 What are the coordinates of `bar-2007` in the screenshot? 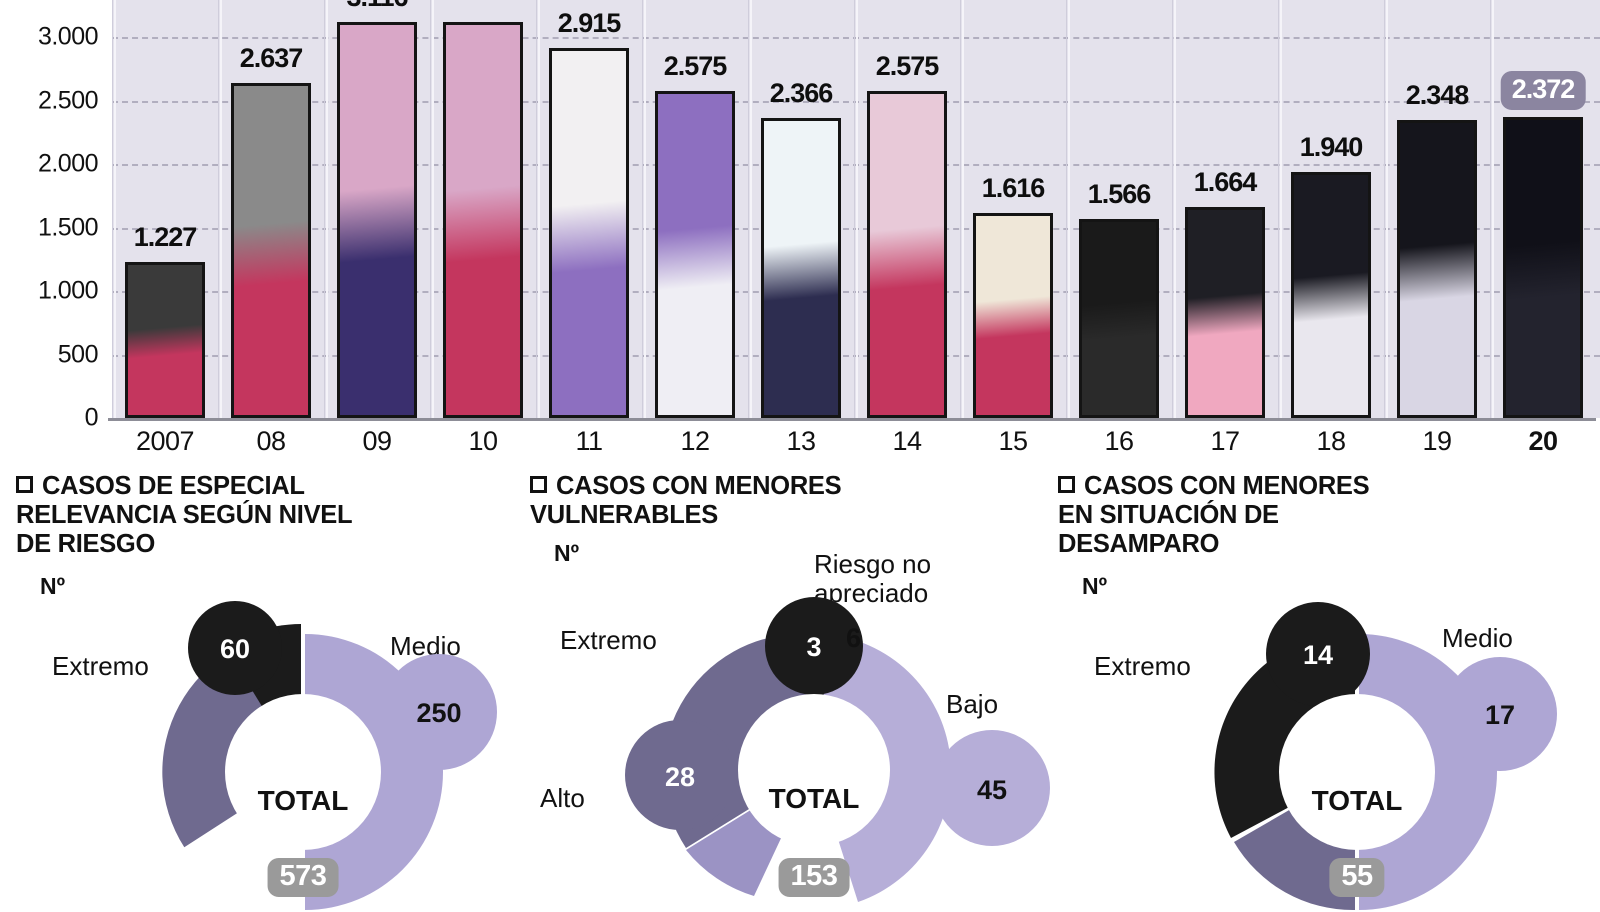 It's located at (165, 340).